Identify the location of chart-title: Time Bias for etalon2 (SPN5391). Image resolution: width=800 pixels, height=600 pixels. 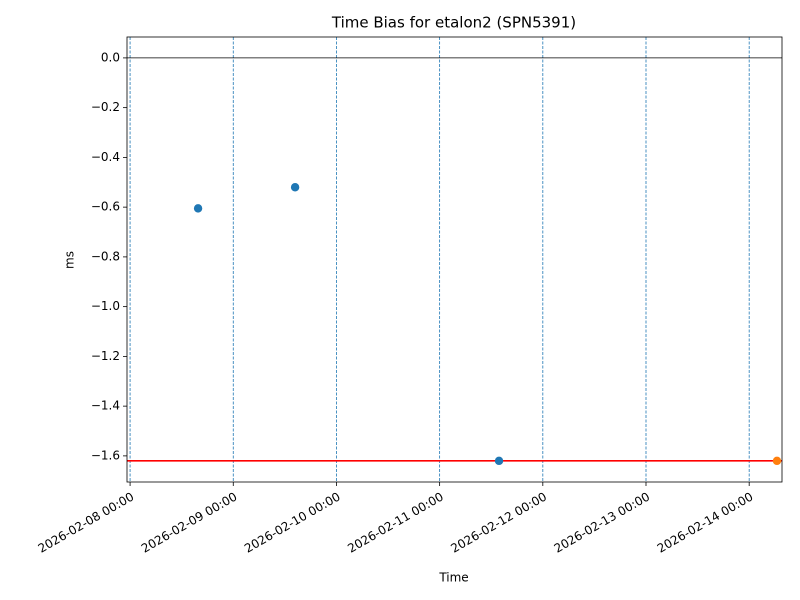
(453, 23).